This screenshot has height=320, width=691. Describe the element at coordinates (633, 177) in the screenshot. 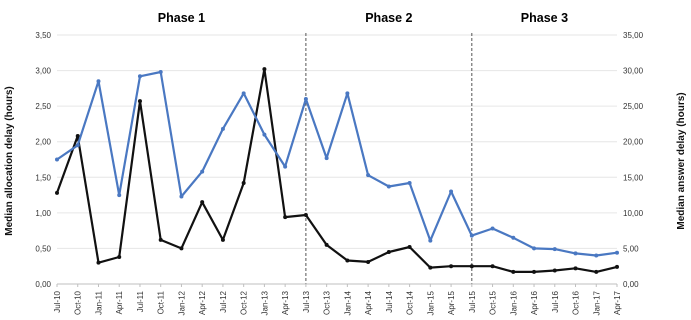

I see `right-tick-label: 15,00` at that location.